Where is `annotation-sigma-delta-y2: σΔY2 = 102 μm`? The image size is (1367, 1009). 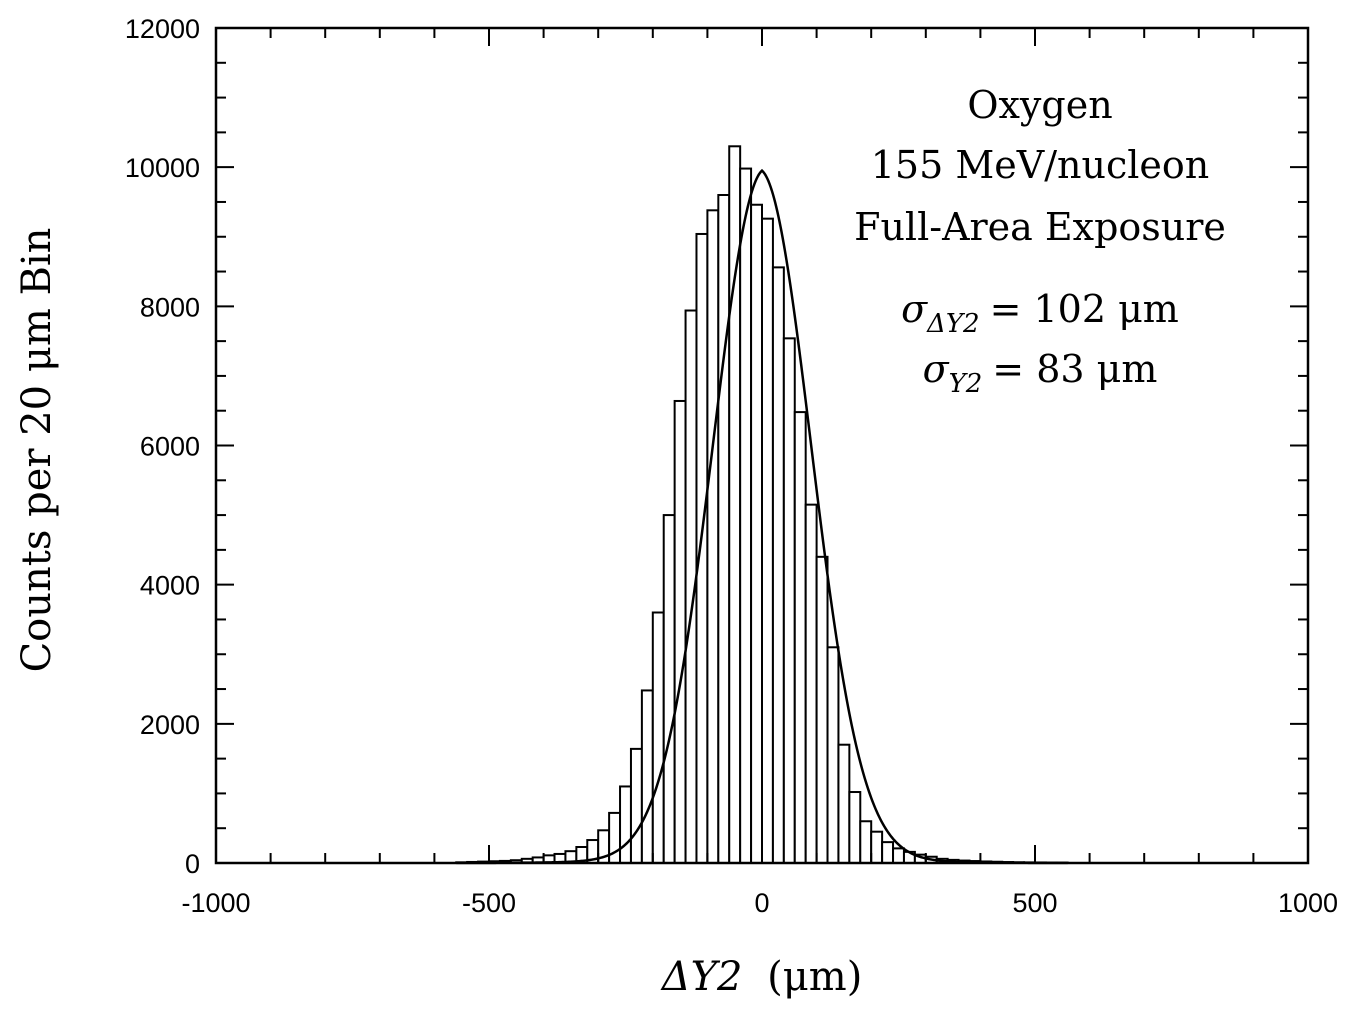 annotation-sigma-delta-y2: σΔY2 = 102 μm is located at coordinates (1040, 313).